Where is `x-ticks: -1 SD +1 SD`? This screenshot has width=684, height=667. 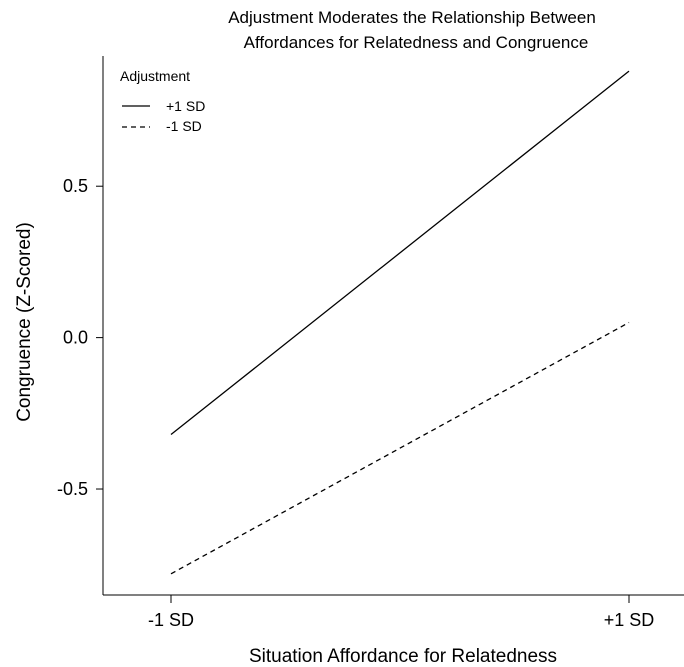 x-ticks: -1 SD +1 SD is located at coordinates (401, 612).